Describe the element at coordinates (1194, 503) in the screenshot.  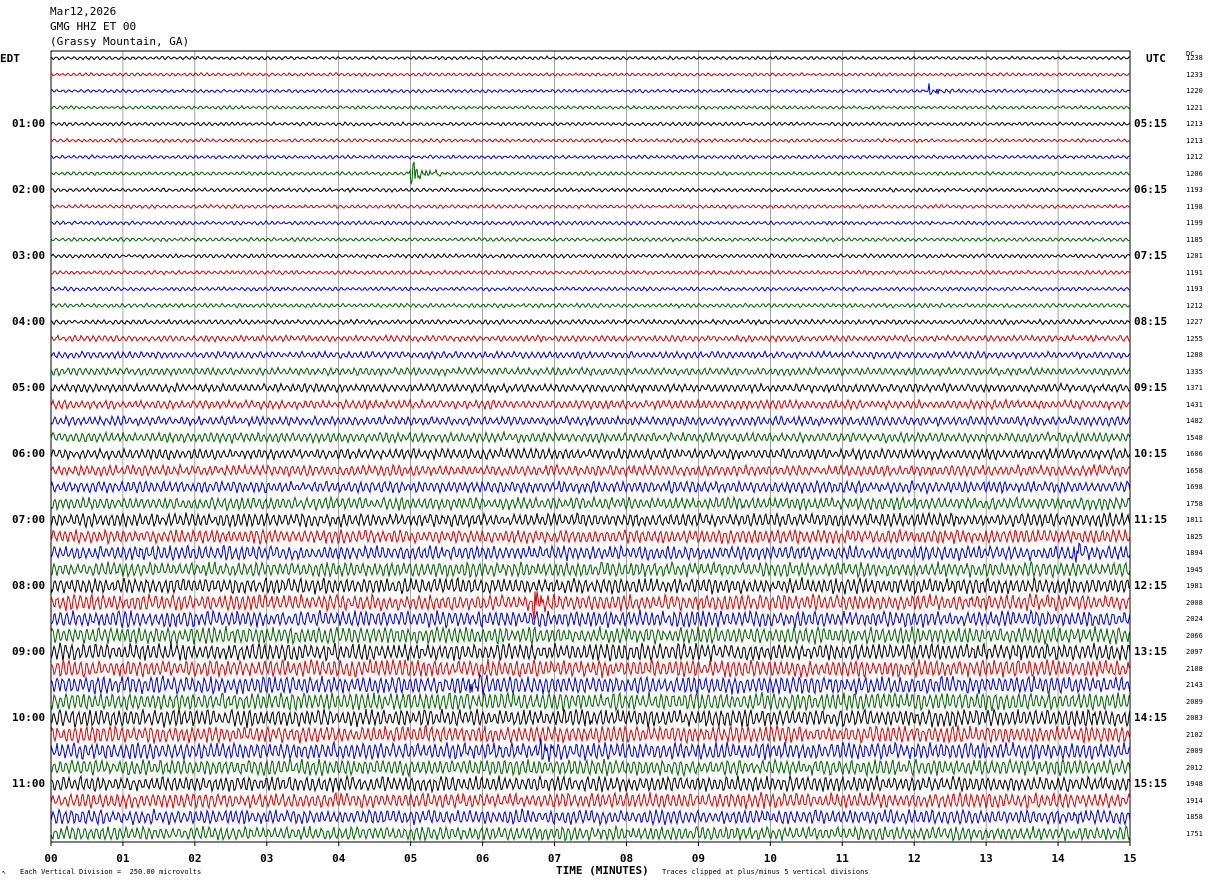
I see `dc-offset-label: 1758` at that location.